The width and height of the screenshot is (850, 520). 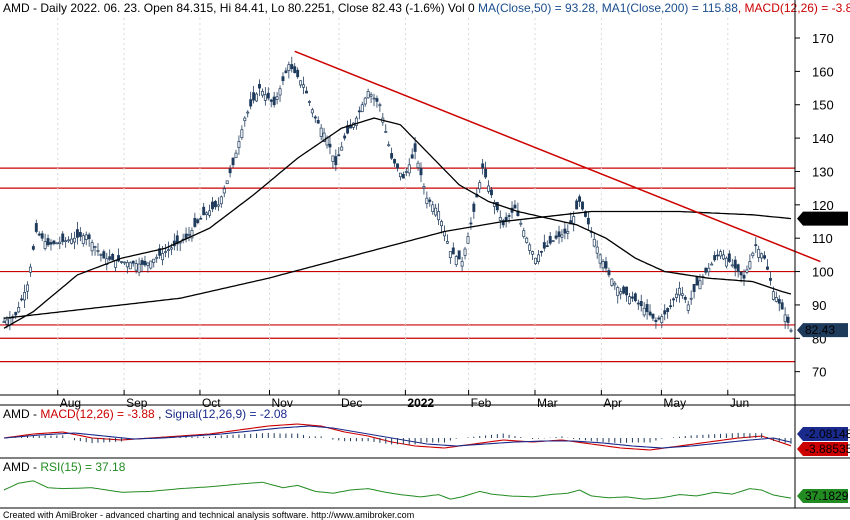 I want to click on macd-last-values: -2.08148-3.88535, so click(x=823, y=441).